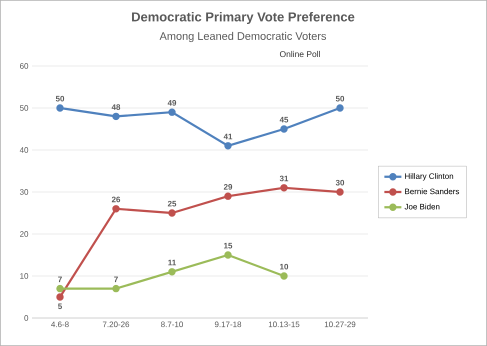  I want to click on chart-subtitle: Among Leaned Democratic Voters, so click(243, 37).